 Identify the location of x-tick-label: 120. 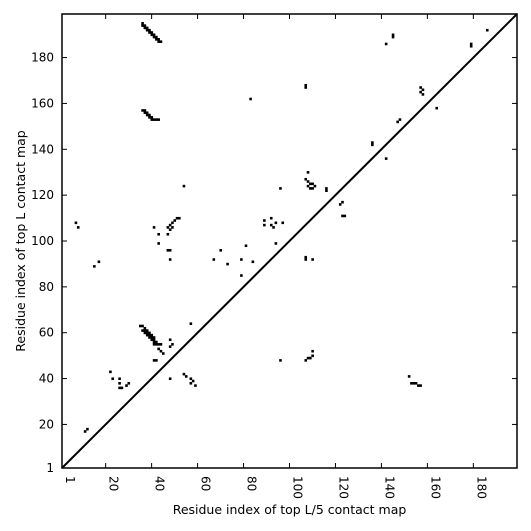
(343, 487).